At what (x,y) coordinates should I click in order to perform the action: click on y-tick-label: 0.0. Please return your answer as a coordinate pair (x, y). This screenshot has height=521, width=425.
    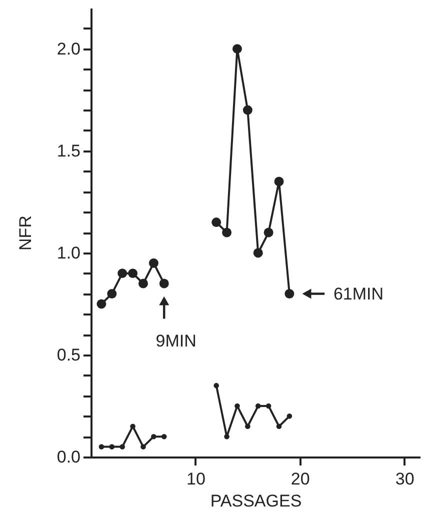
    Looking at the image, I should click on (68, 457).